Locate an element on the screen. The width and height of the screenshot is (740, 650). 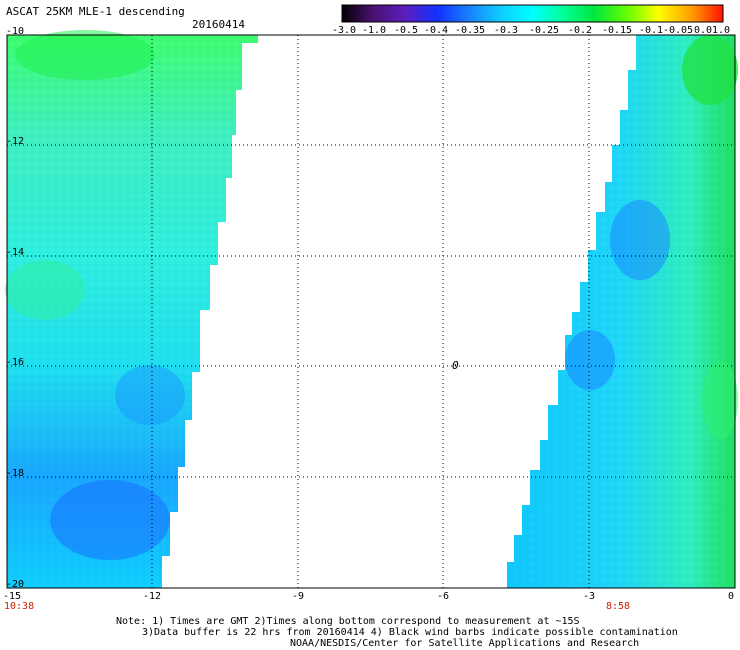
colorbar-label: -0.2 is located at coordinates (580, 30).